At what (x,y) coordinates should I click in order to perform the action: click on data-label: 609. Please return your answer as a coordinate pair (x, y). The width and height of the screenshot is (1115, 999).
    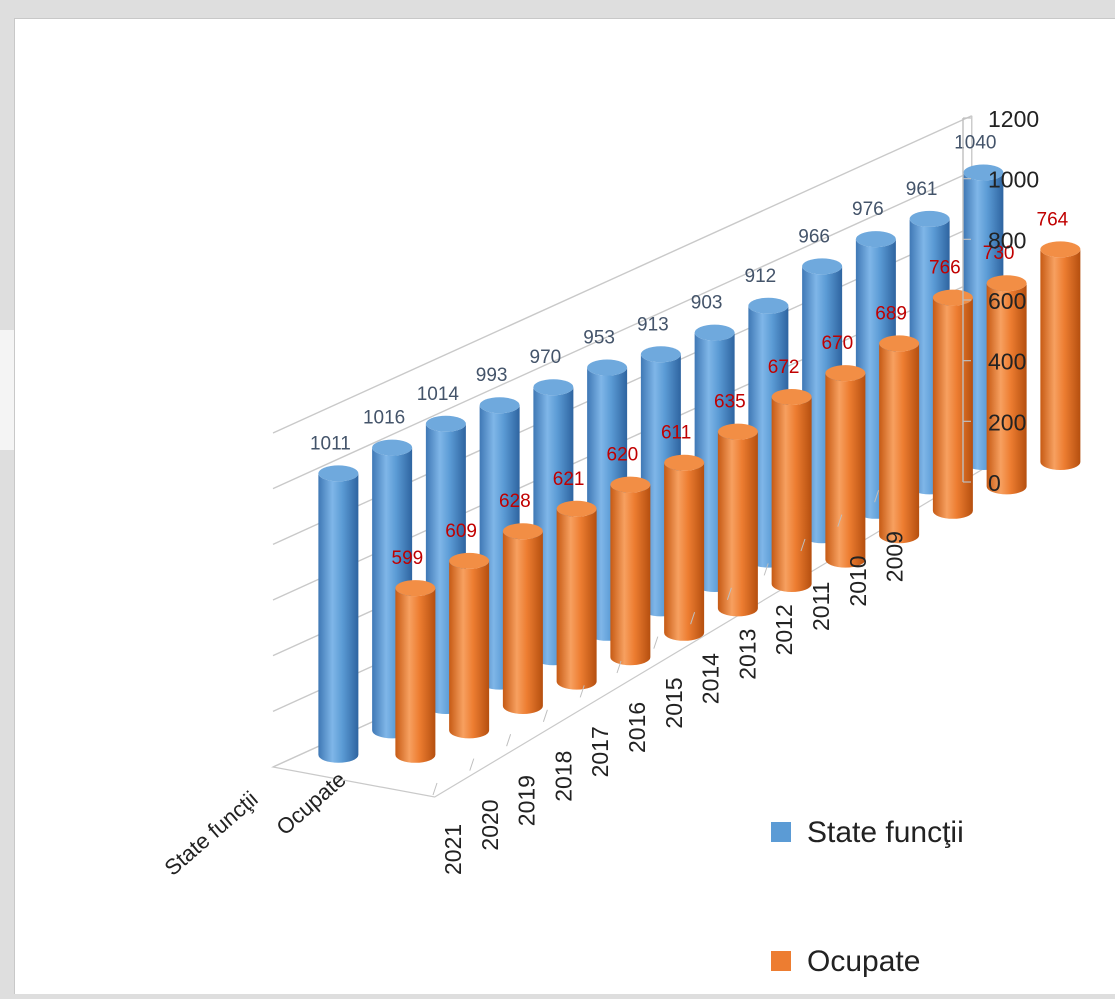
    Looking at the image, I should click on (461, 531).